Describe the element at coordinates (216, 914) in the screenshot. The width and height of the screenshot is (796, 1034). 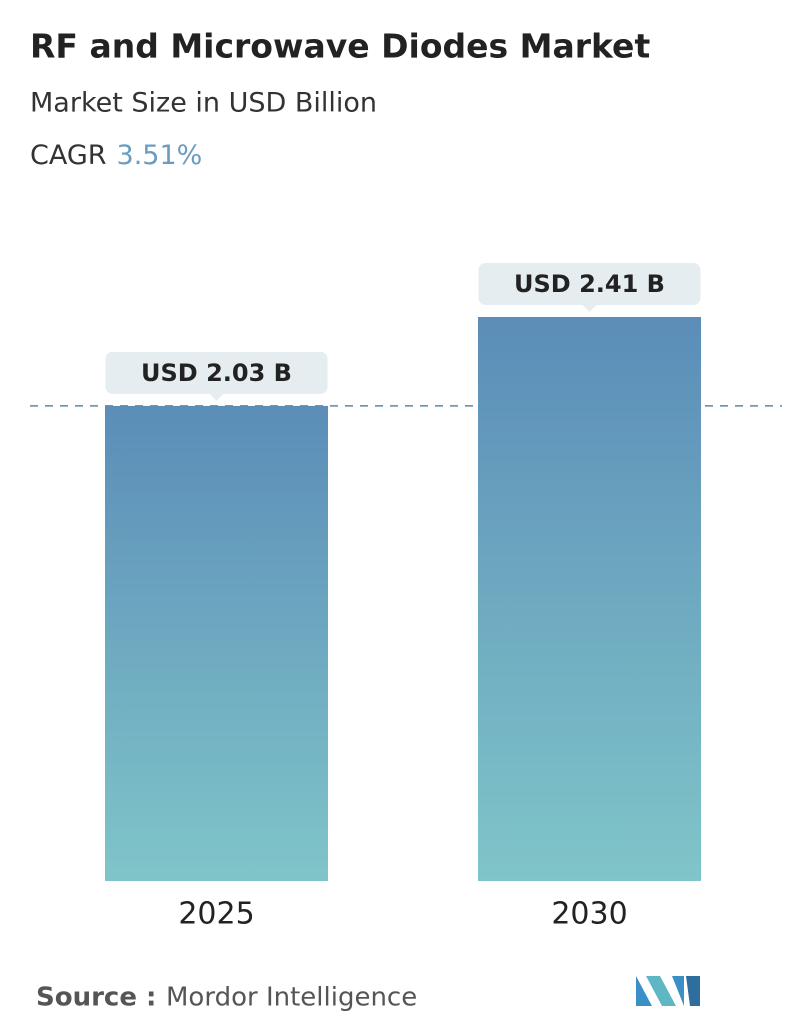
I see `x-tick-label: 2025` at that location.